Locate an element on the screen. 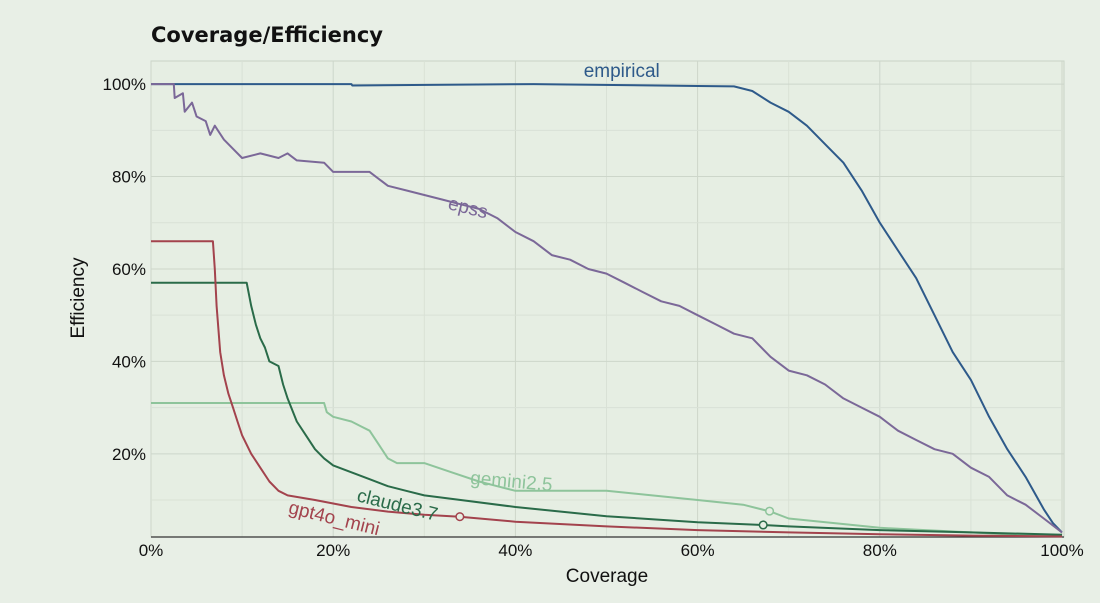 The image size is (1100, 603). series-marker-gemini2.5 is located at coordinates (770, 511).